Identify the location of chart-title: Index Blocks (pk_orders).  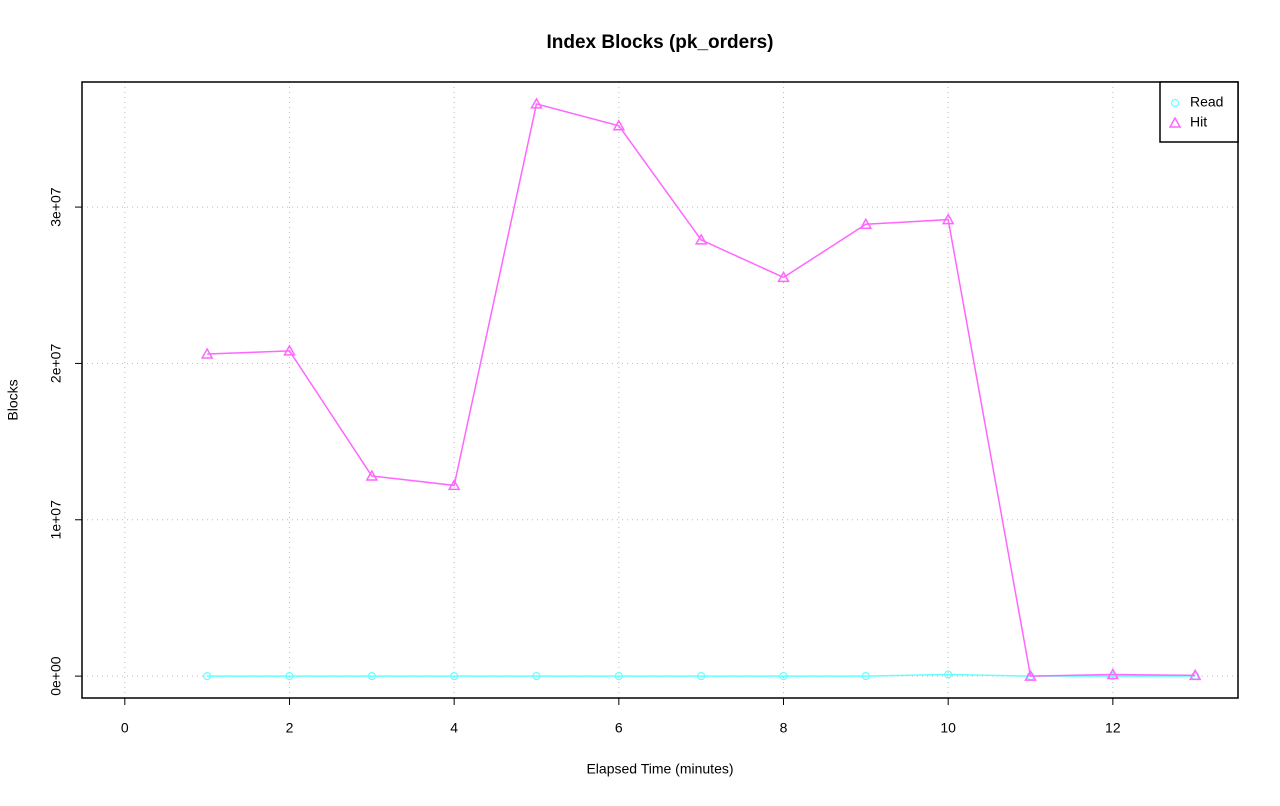
(659, 42).